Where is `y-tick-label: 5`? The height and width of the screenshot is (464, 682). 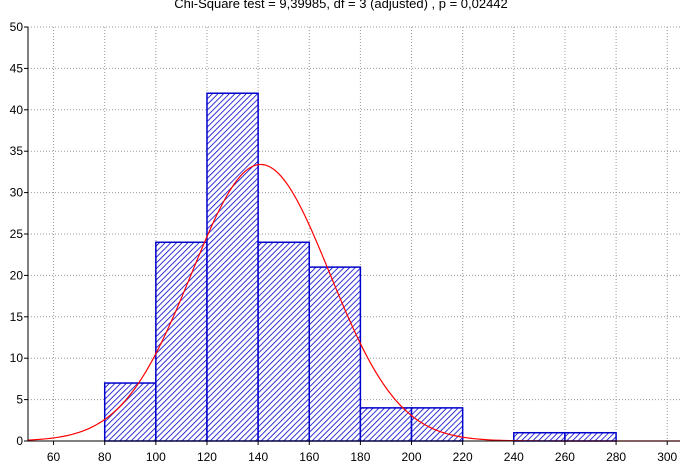 y-tick-label: 5 is located at coordinates (19, 400).